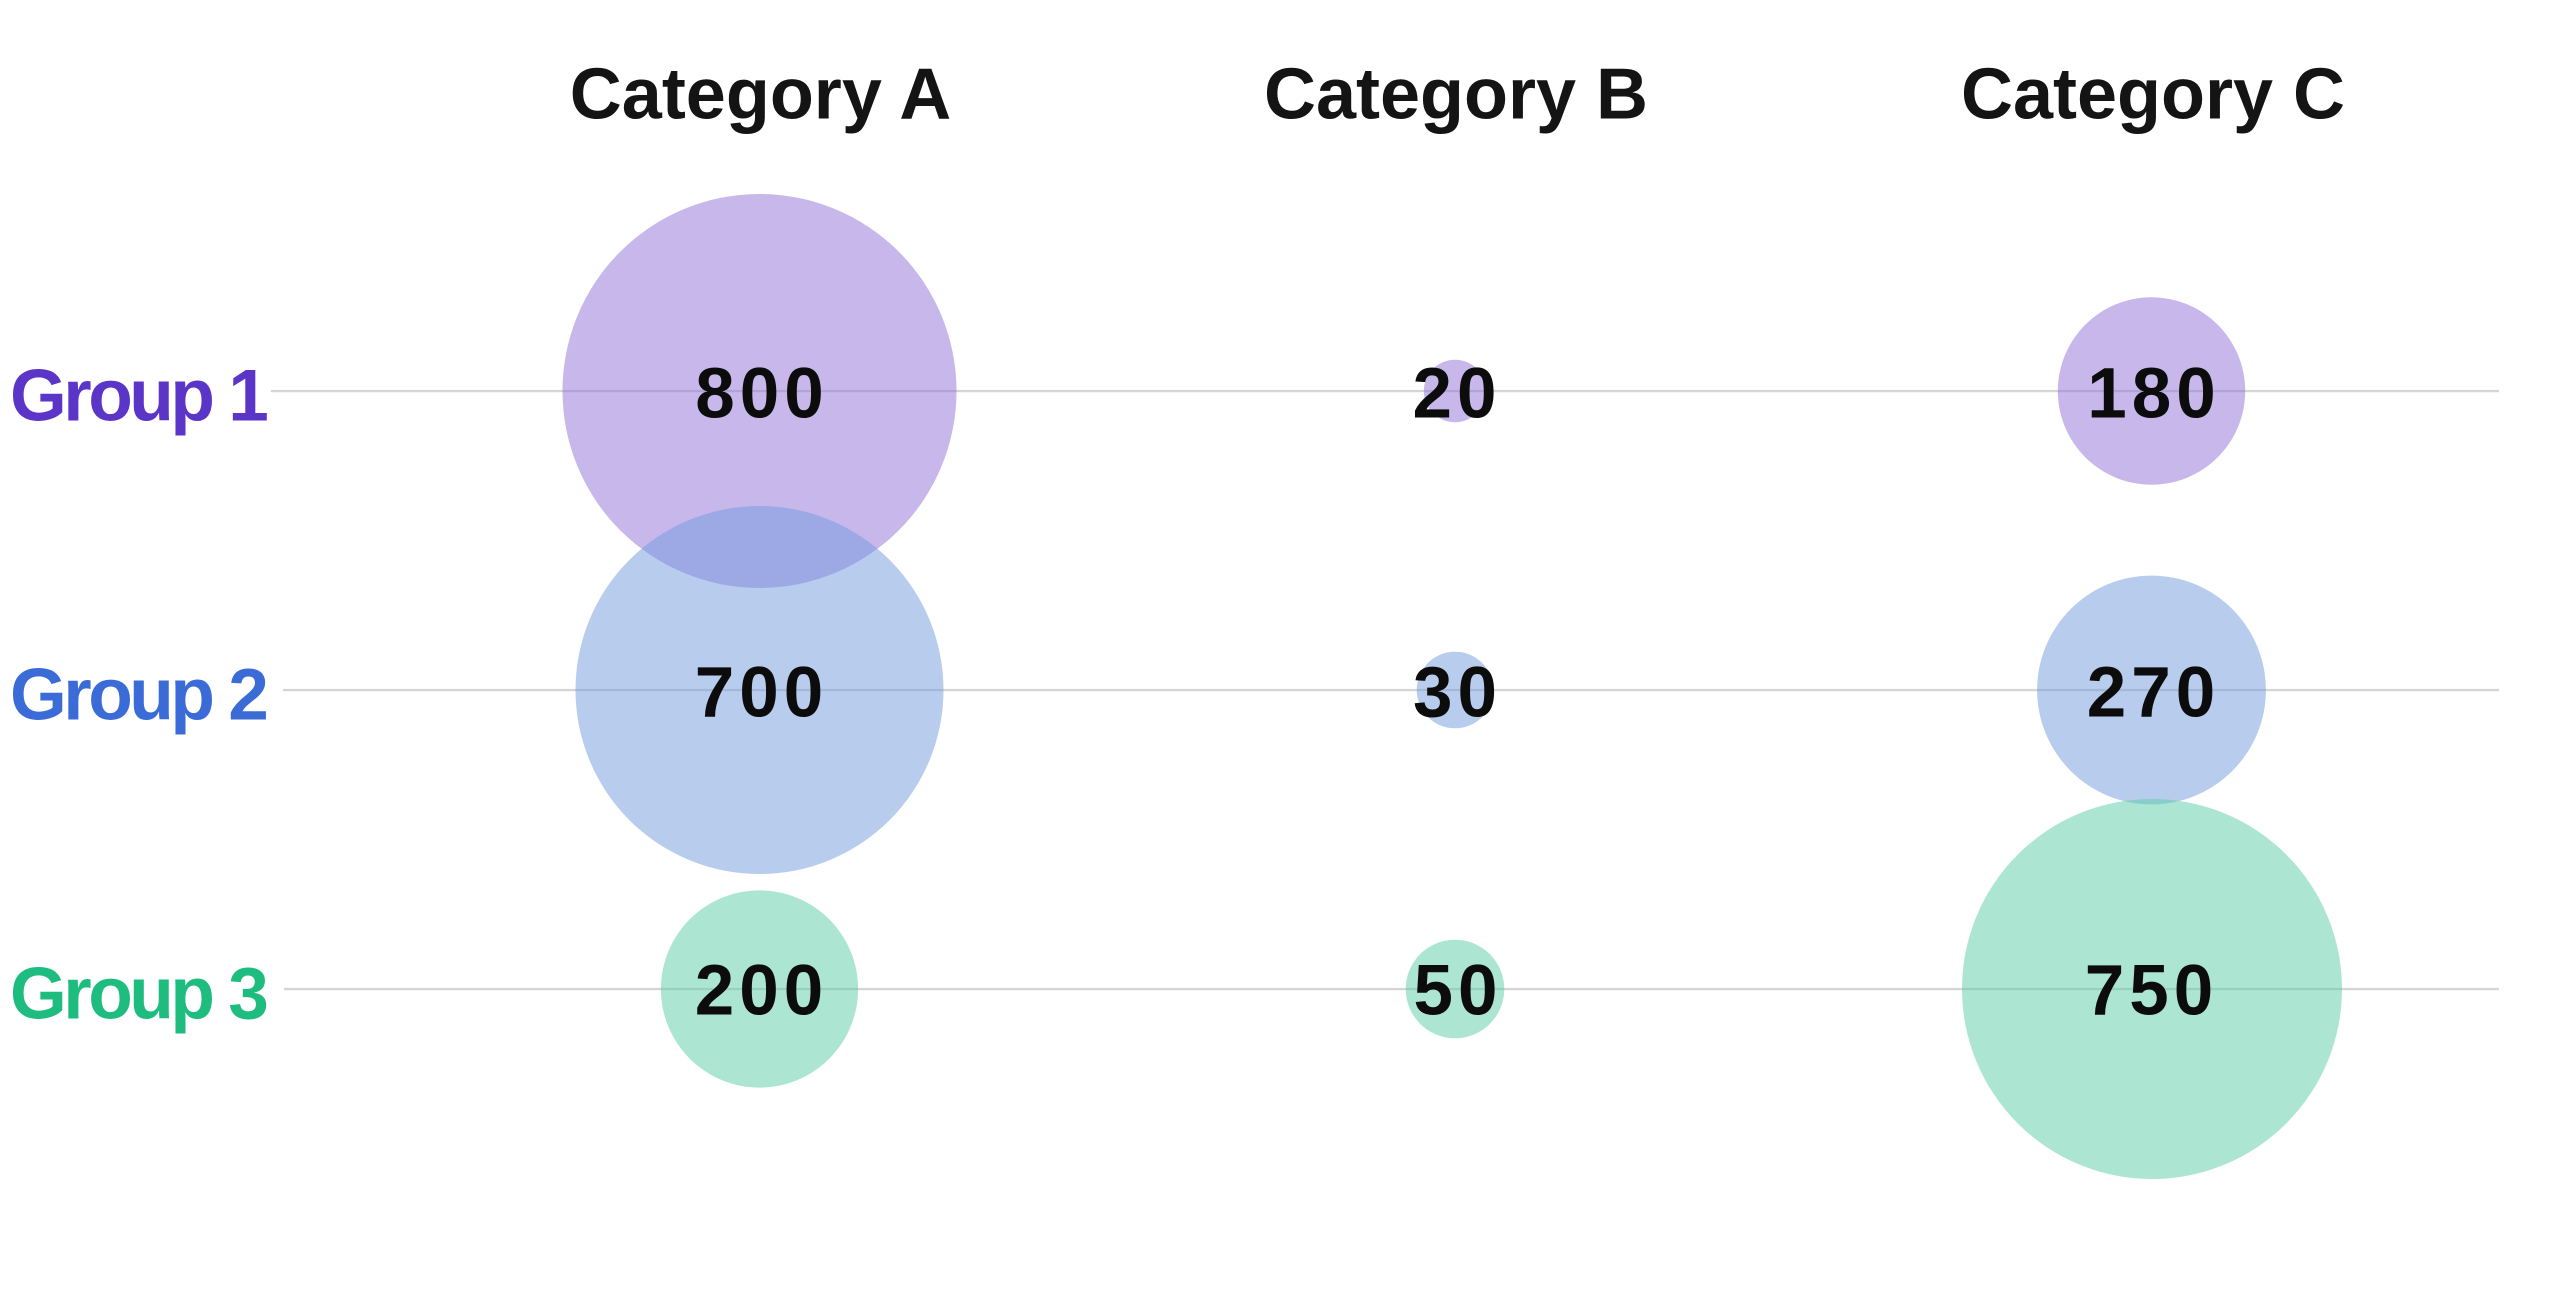 Image resolution: width=2560 pixels, height=1302 pixels. What do you see at coordinates (2151, 991) in the screenshot?
I see `svg-text: 750` at bounding box center [2151, 991].